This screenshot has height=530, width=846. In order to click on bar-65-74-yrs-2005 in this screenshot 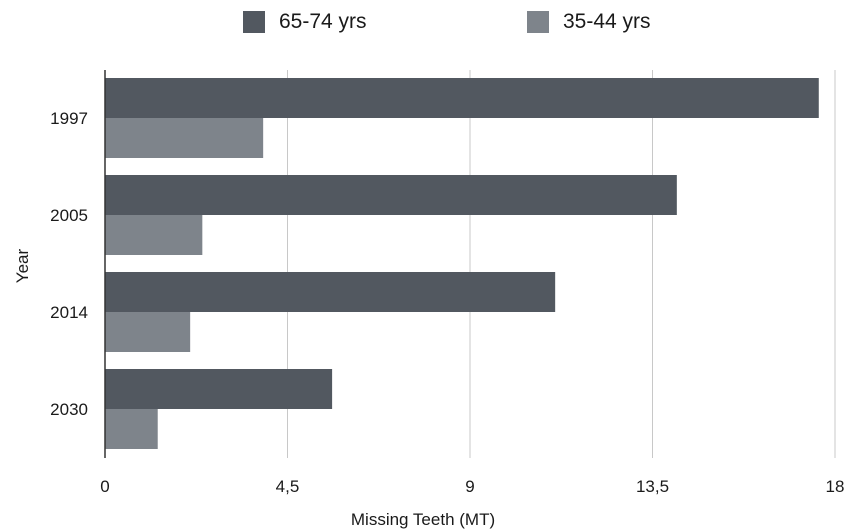, I will do `click(391, 195)`.